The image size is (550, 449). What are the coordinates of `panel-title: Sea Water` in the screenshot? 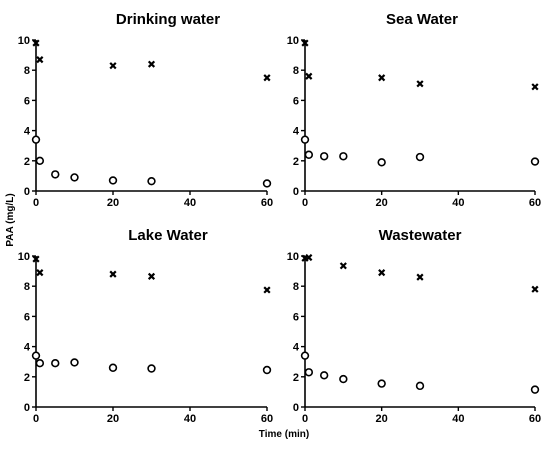 It's located at (422, 19).